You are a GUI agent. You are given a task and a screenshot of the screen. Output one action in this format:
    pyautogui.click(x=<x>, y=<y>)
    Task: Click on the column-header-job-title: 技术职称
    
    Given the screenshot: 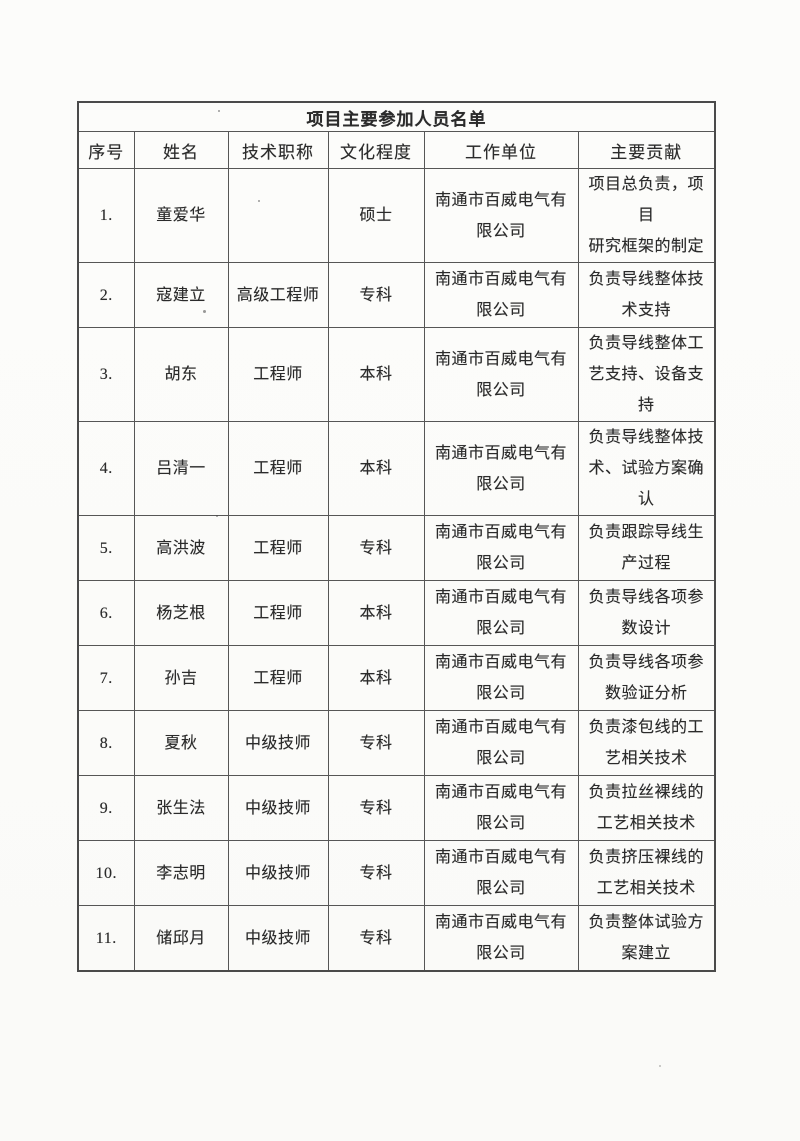 What is the action you would take?
    pyautogui.click(x=278, y=150)
    